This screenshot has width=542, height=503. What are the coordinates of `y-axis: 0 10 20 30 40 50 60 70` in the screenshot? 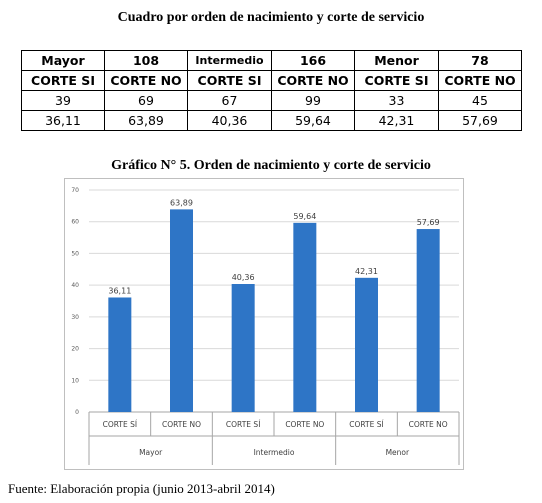 It's located at (75, 301).